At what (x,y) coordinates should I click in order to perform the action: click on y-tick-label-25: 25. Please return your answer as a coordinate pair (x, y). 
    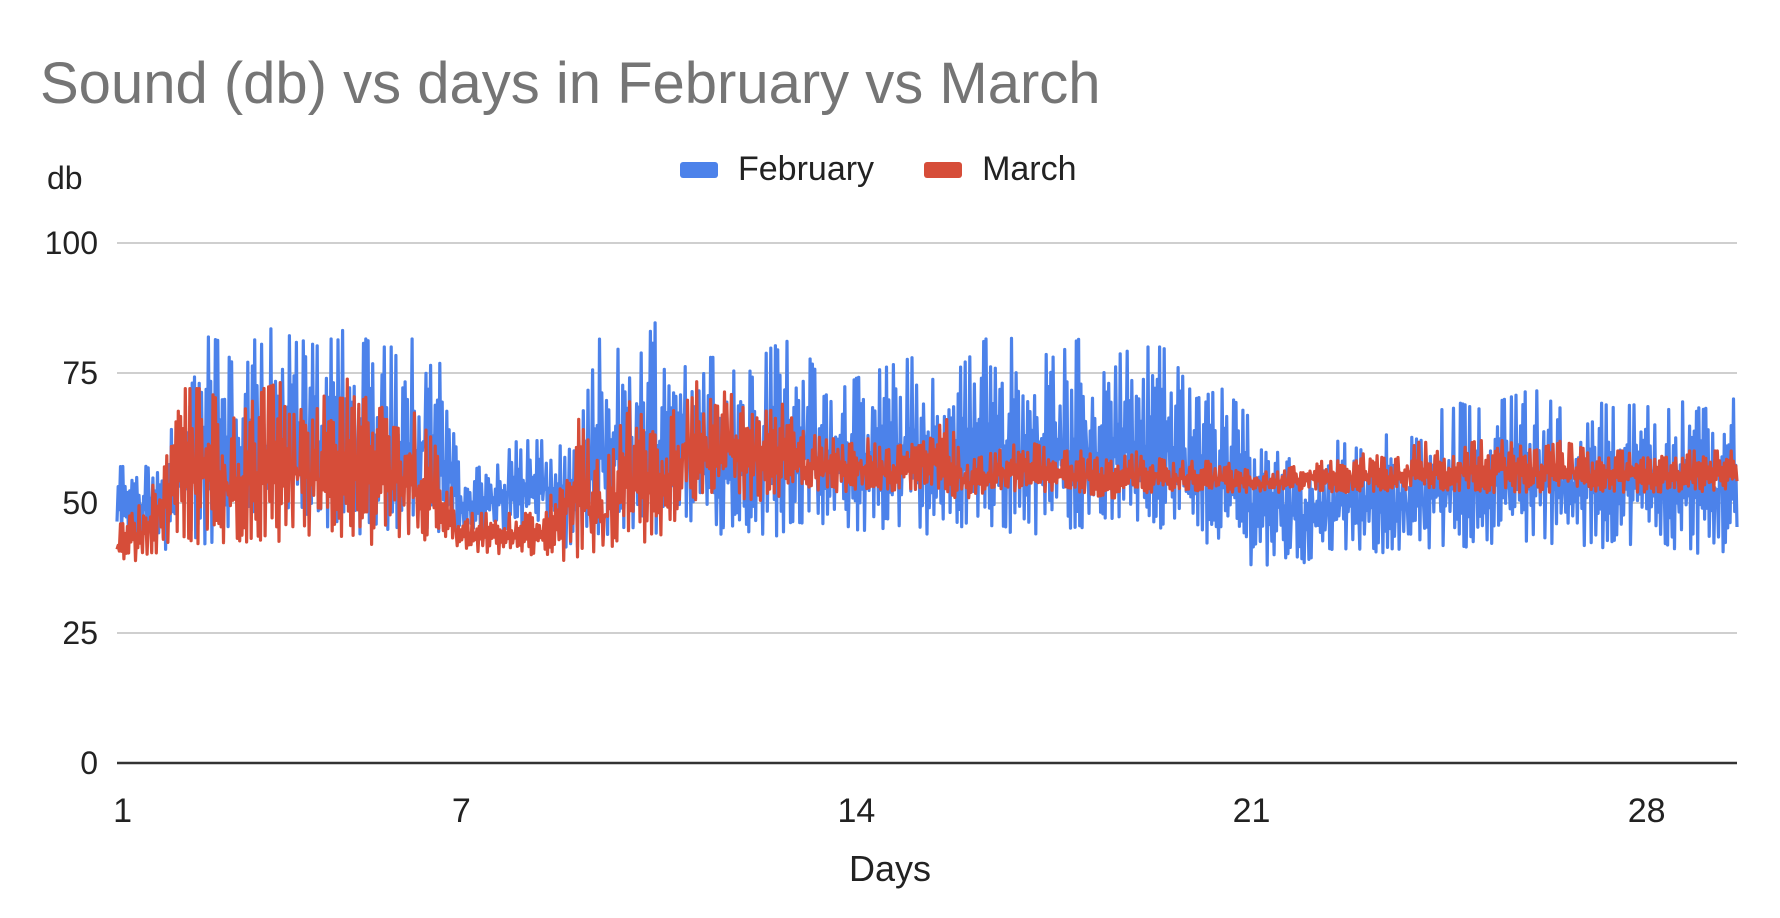
    Looking at the image, I should click on (80, 633).